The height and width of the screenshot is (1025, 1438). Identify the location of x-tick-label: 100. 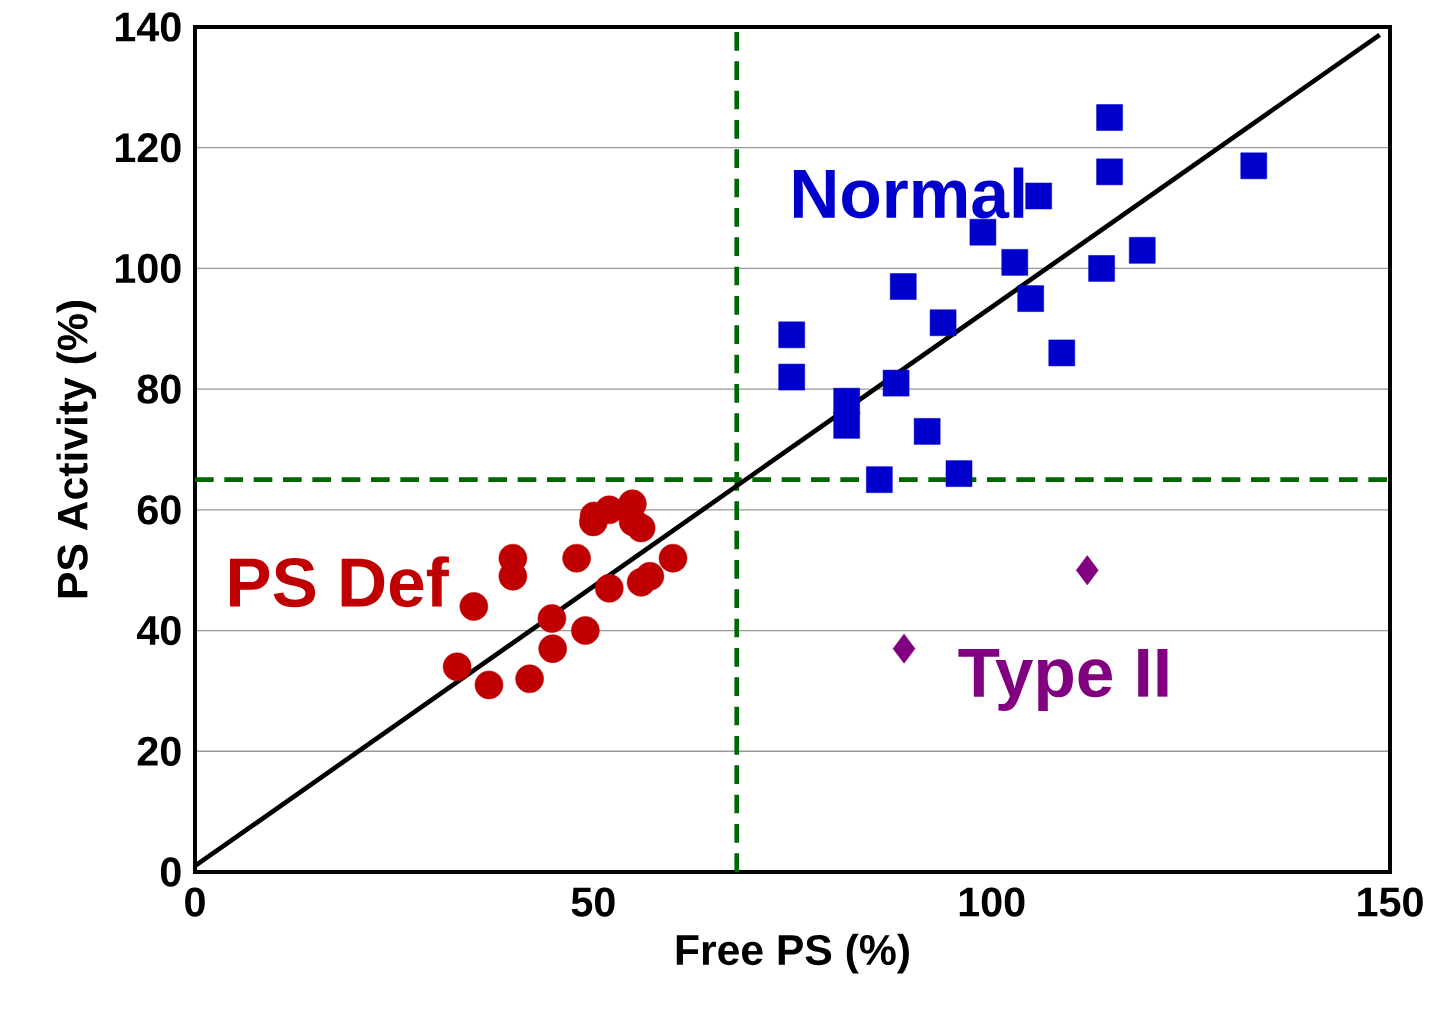
(992, 902).